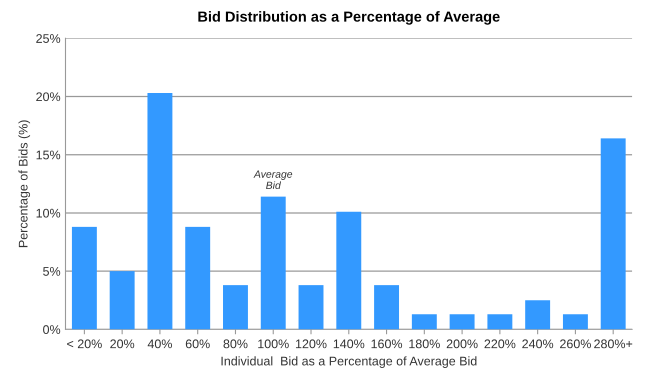 The height and width of the screenshot is (383, 655). I want to click on x-tick-label: 20%, so click(122, 343).